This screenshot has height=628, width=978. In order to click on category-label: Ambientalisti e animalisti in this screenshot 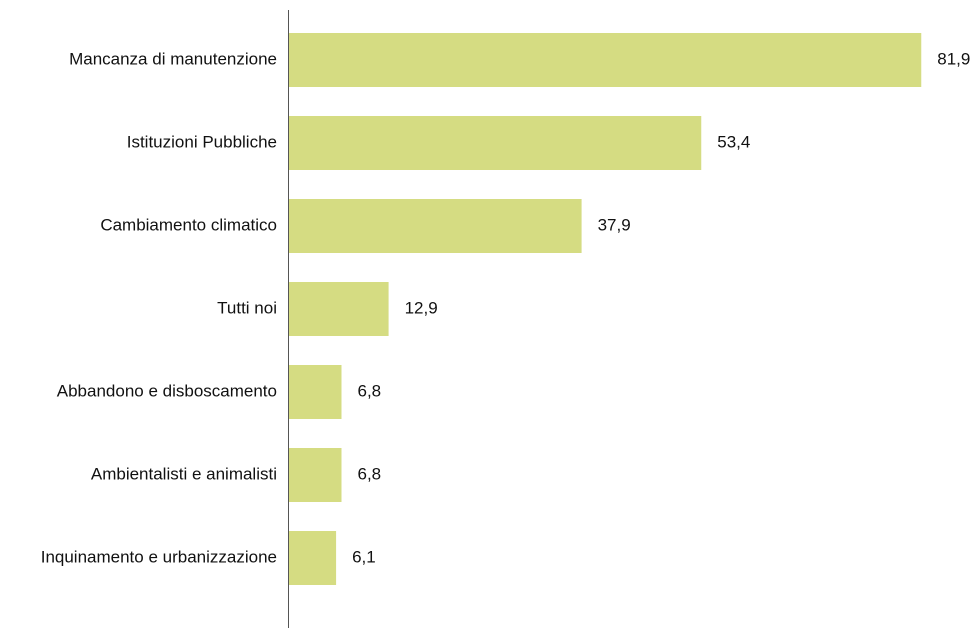, I will do `click(184, 473)`.